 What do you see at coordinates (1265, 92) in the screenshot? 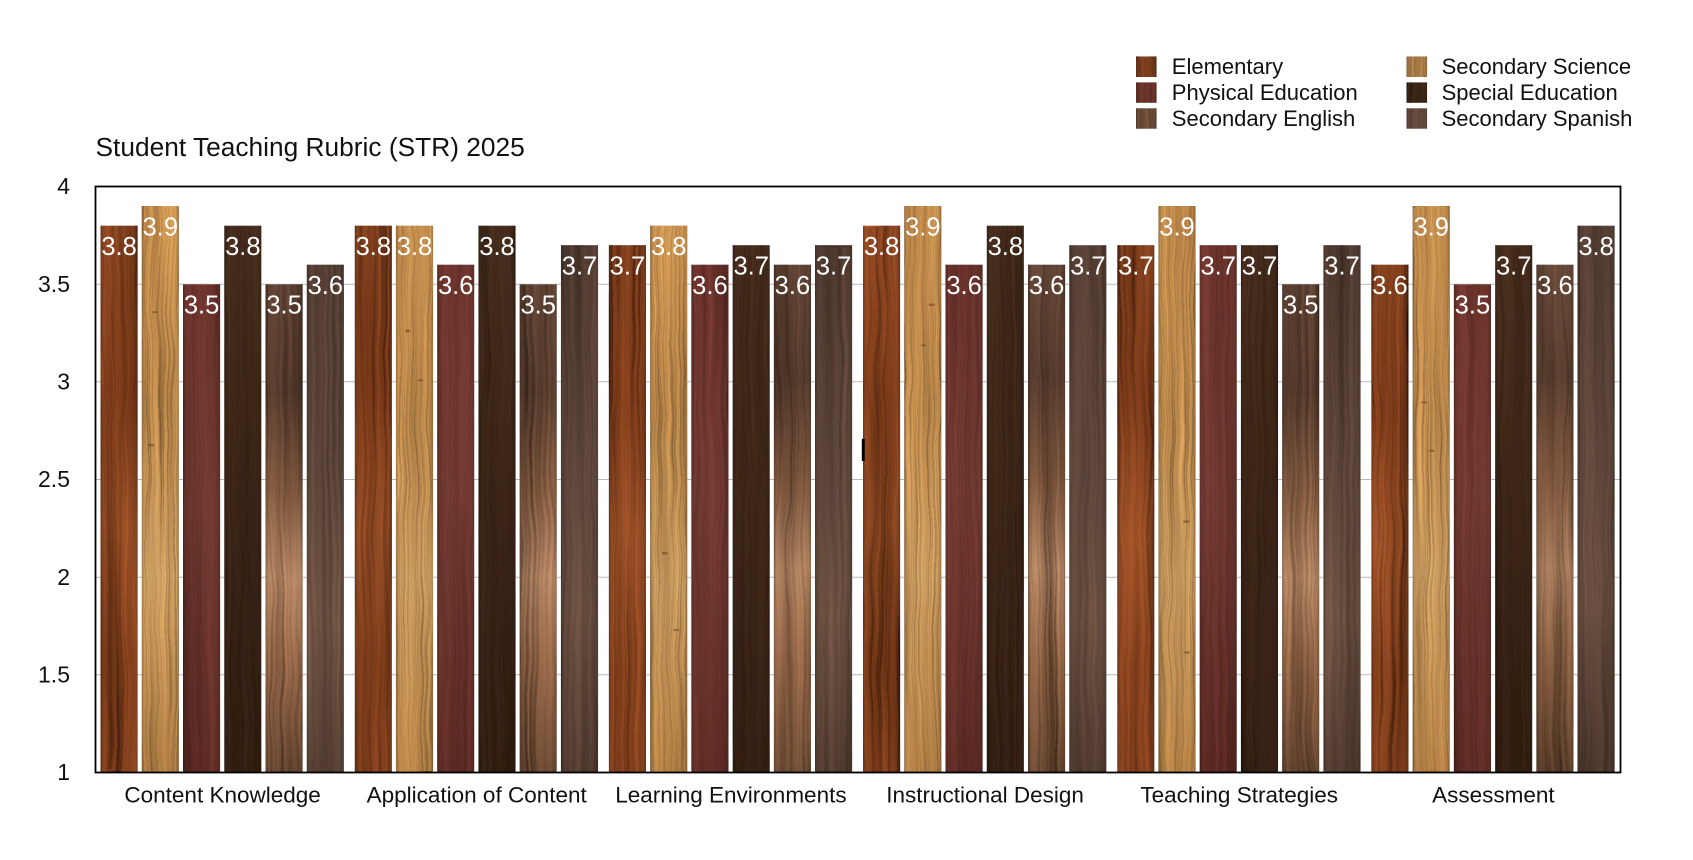
I see `svg-text: Physical Education` at bounding box center [1265, 92].